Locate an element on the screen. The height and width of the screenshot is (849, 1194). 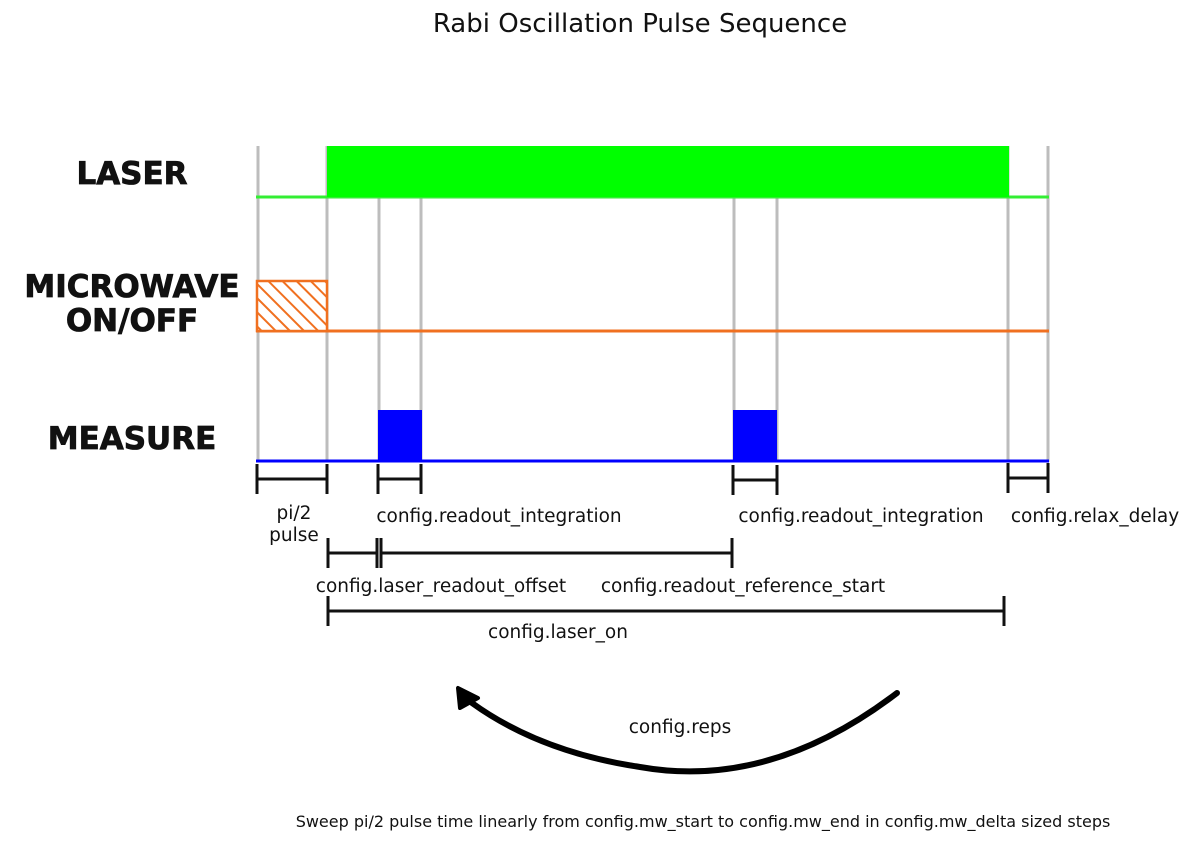
measure-channel-label: MEASURE is located at coordinates (132, 439).